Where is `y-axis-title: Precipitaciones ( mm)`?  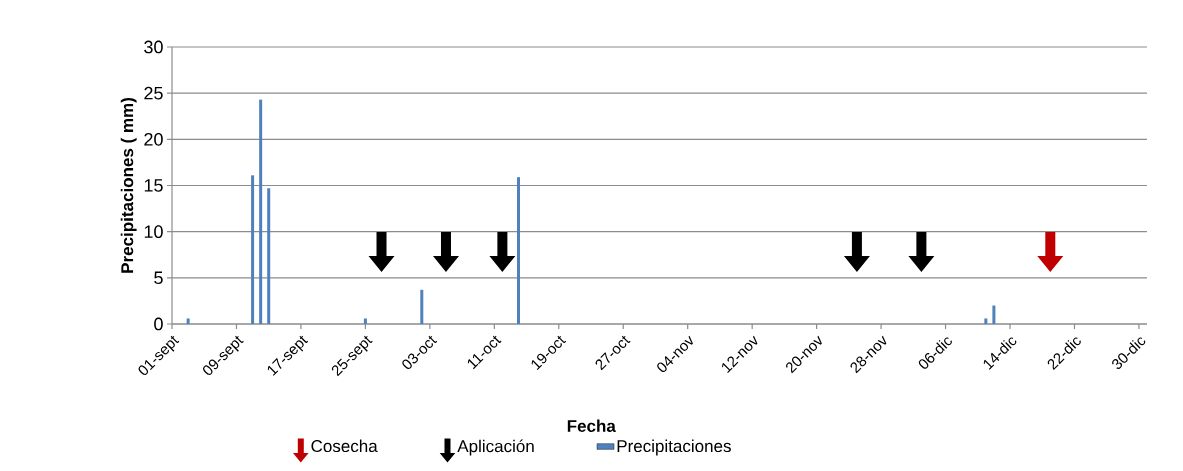
y-axis-title: Precipitaciones ( mm) is located at coordinates (128, 185).